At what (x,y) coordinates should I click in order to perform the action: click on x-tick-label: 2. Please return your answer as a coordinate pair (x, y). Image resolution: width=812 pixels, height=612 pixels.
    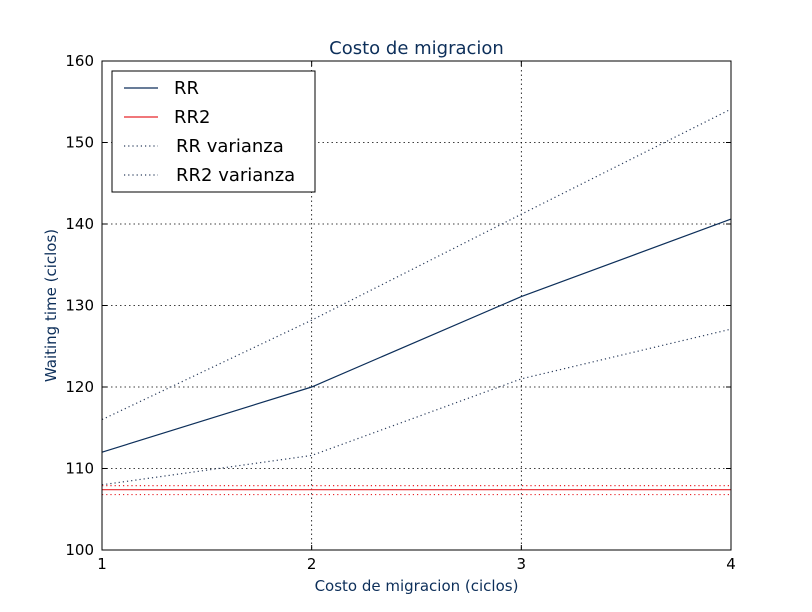
    Looking at the image, I should click on (312, 564).